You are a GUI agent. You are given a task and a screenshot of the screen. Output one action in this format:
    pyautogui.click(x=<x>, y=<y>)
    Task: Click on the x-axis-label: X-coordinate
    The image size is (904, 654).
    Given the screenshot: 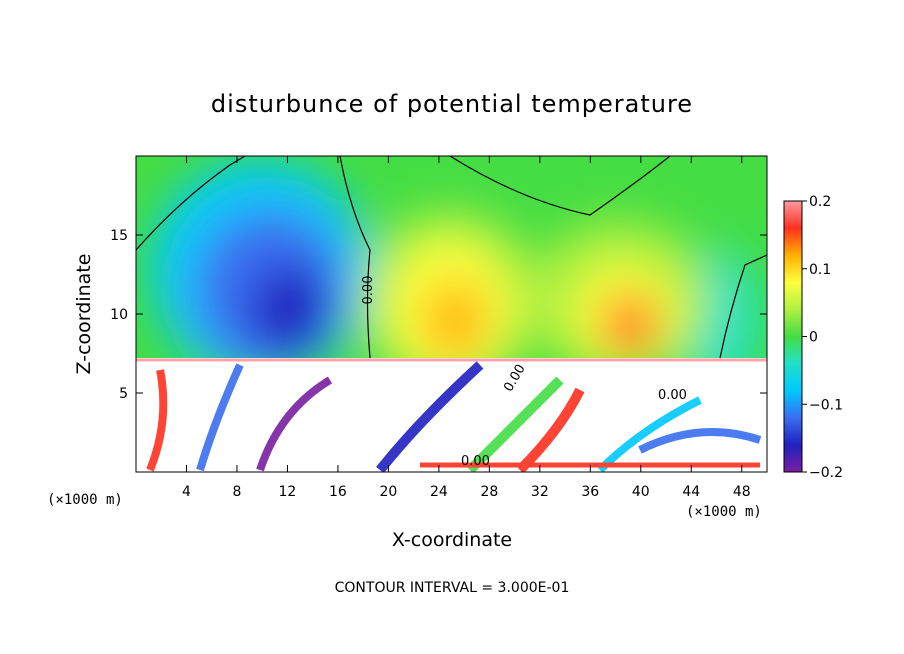 What is the action you would take?
    pyautogui.click(x=452, y=540)
    